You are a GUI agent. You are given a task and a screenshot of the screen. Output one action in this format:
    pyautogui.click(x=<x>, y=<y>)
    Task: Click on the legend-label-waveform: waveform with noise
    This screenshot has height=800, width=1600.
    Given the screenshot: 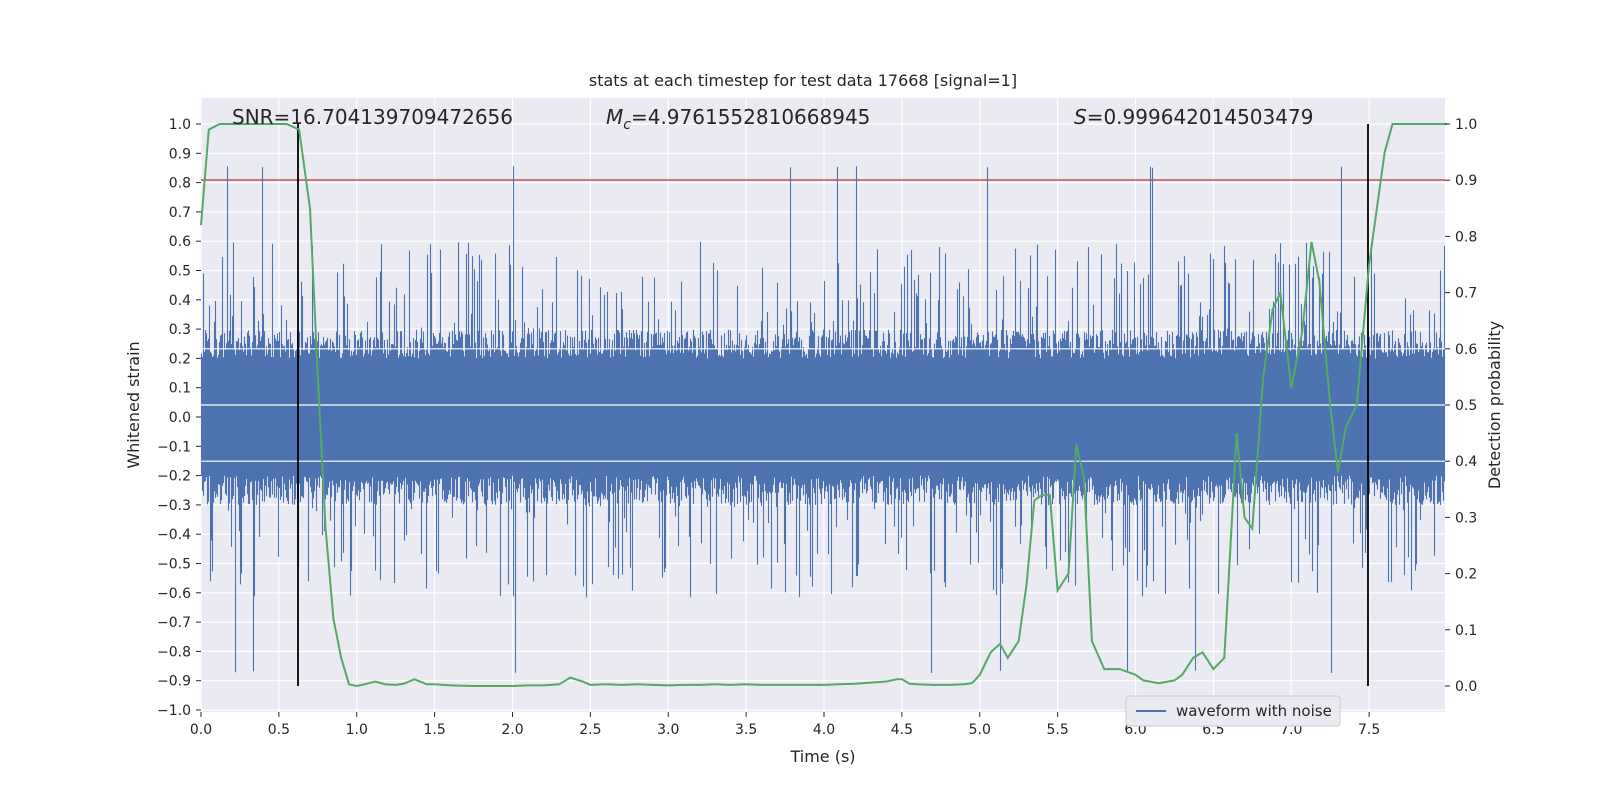 What is the action you would take?
    pyautogui.click(x=1254, y=711)
    